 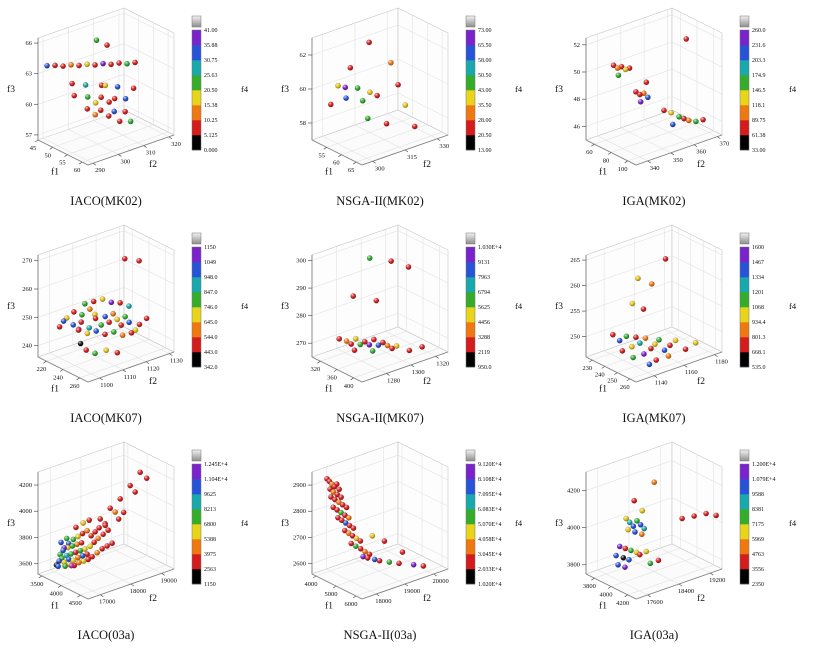 What do you see at coordinates (490, 480) in the screenshot?
I see `svg-text: 8.108E+4` at bounding box center [490, 480].